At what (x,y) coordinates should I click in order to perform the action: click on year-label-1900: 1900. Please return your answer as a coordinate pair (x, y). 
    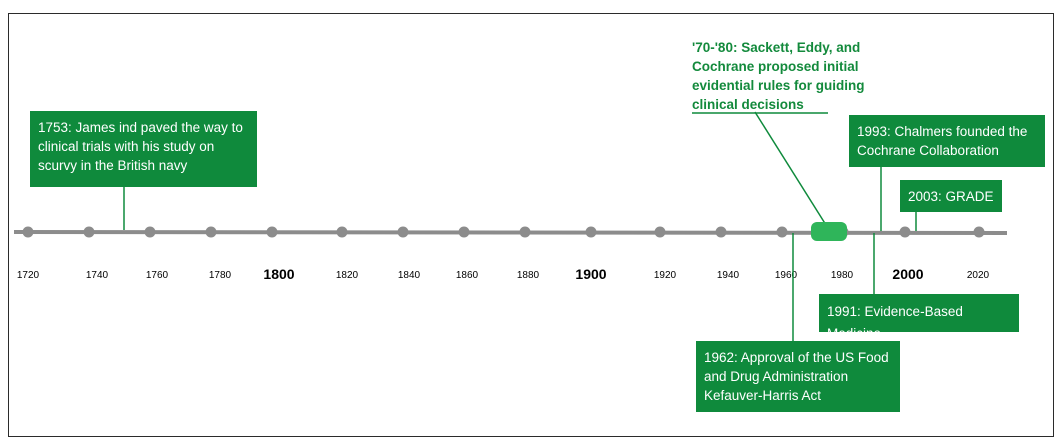
    Looking at the image, I should click on (590, 274).